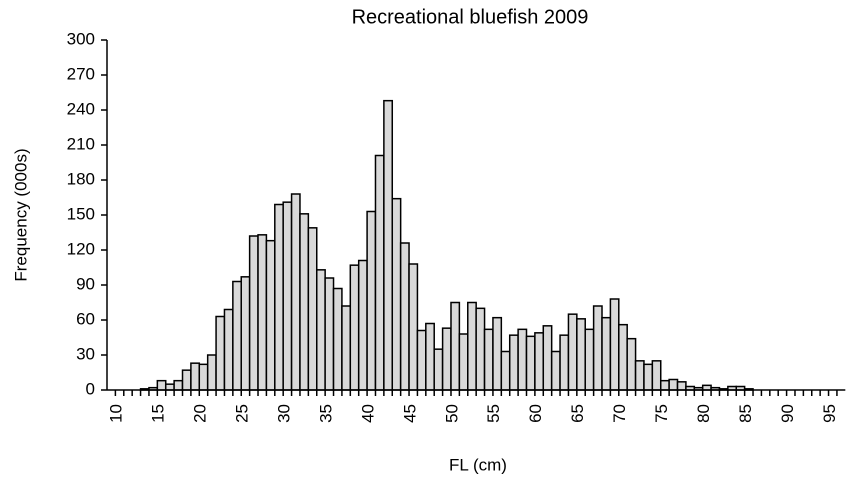 The height and width of the screenshot is (484, 851). Describe the element at coordinates (81, 178) in the screenshot. I see `y-tick-label: 180` at that location.